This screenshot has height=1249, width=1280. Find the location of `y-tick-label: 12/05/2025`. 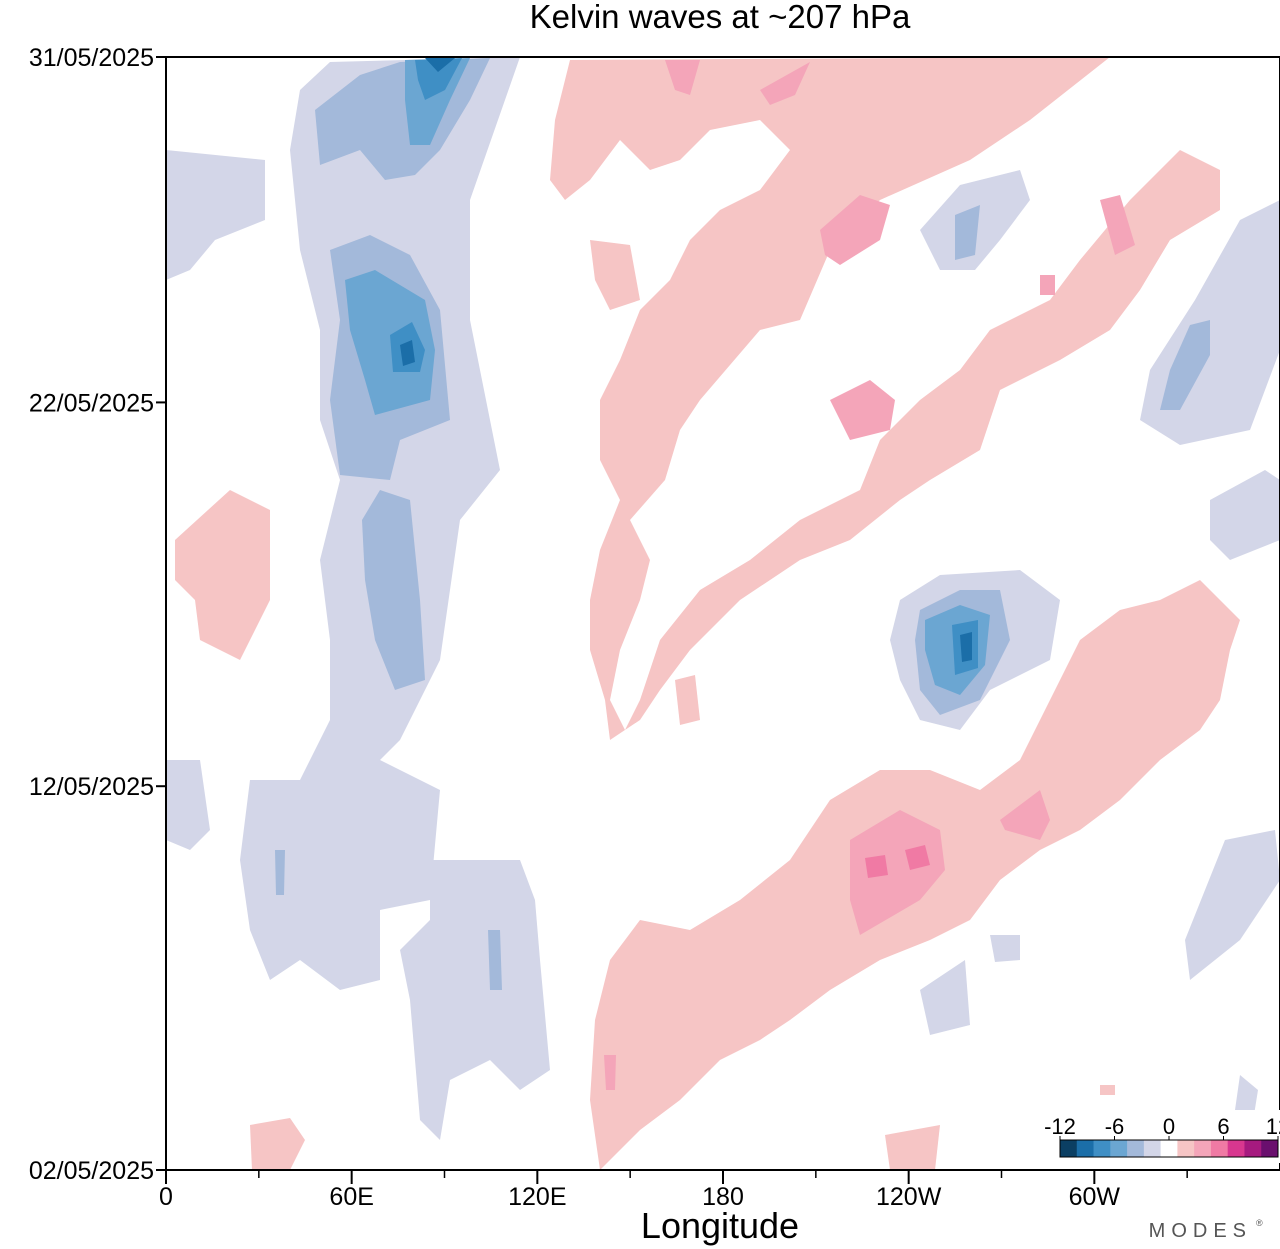

y-tick-label: 12/05/2025 is located at coordinates (91, 787).